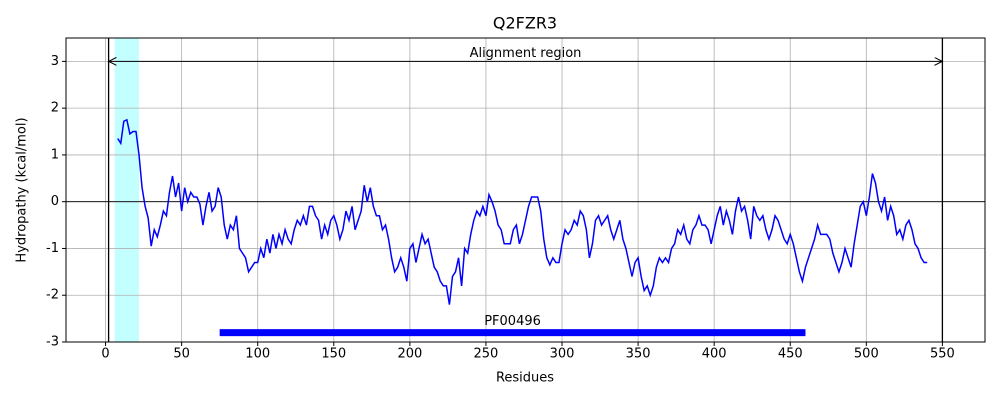  What do you see at coordinates (55, 154) in the screenshot?
I see `y-tick-label: 1` at bounding box center [55, 154].